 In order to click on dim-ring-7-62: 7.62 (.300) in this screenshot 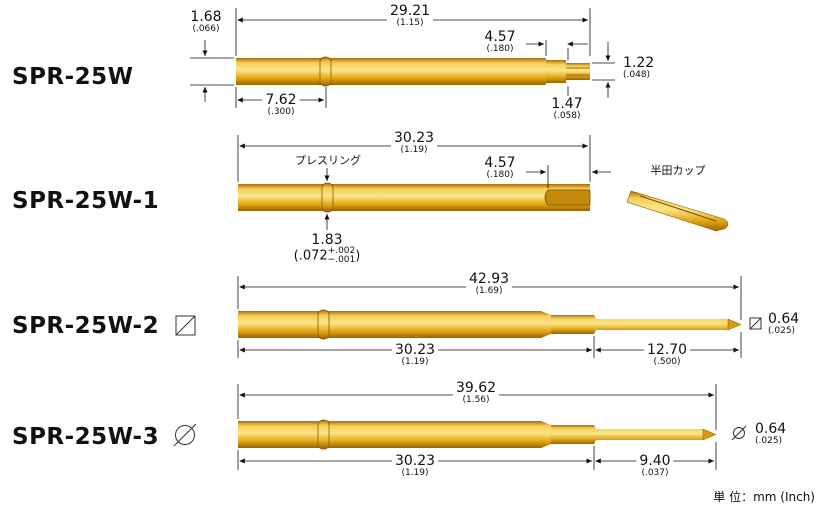, I will do `click(281, 105)`.